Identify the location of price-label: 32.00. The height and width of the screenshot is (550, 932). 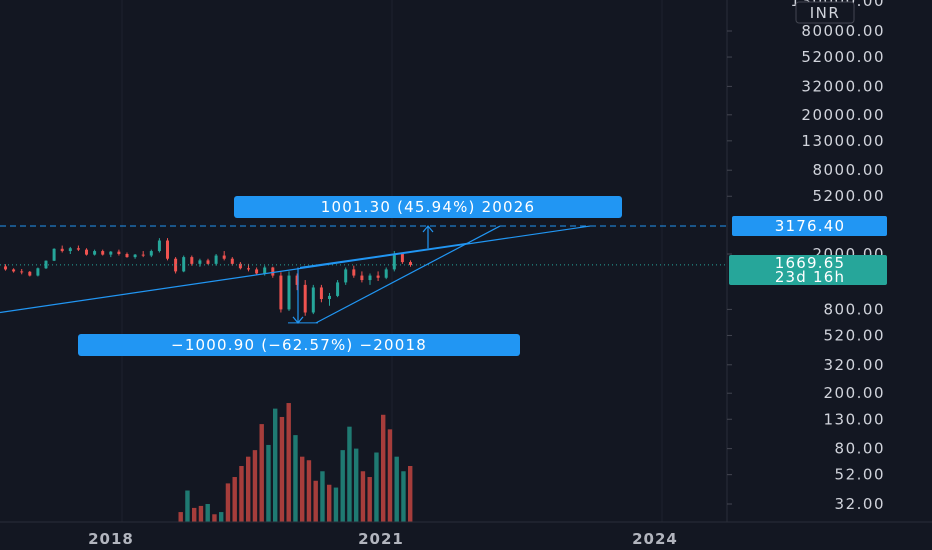
(860, 504).